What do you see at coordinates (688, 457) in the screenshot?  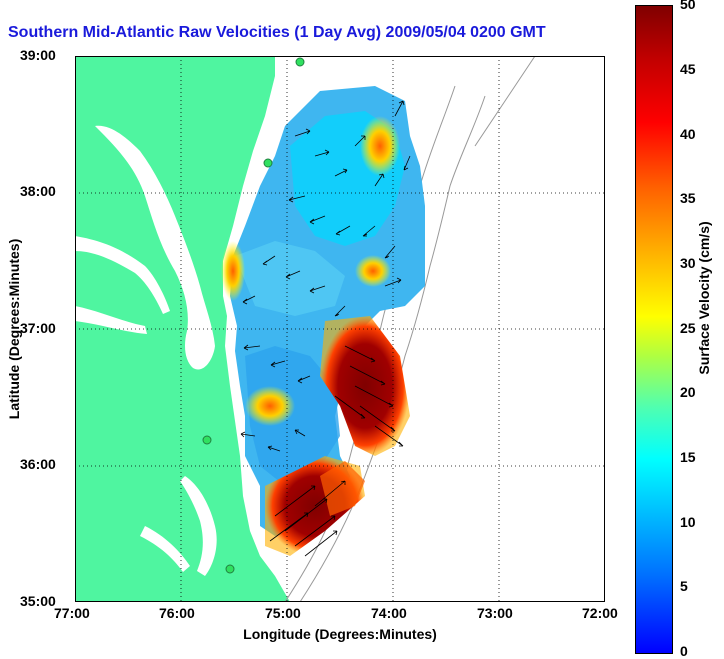 I see `colorbar-tick: 15` at bounding box center [688, 457].